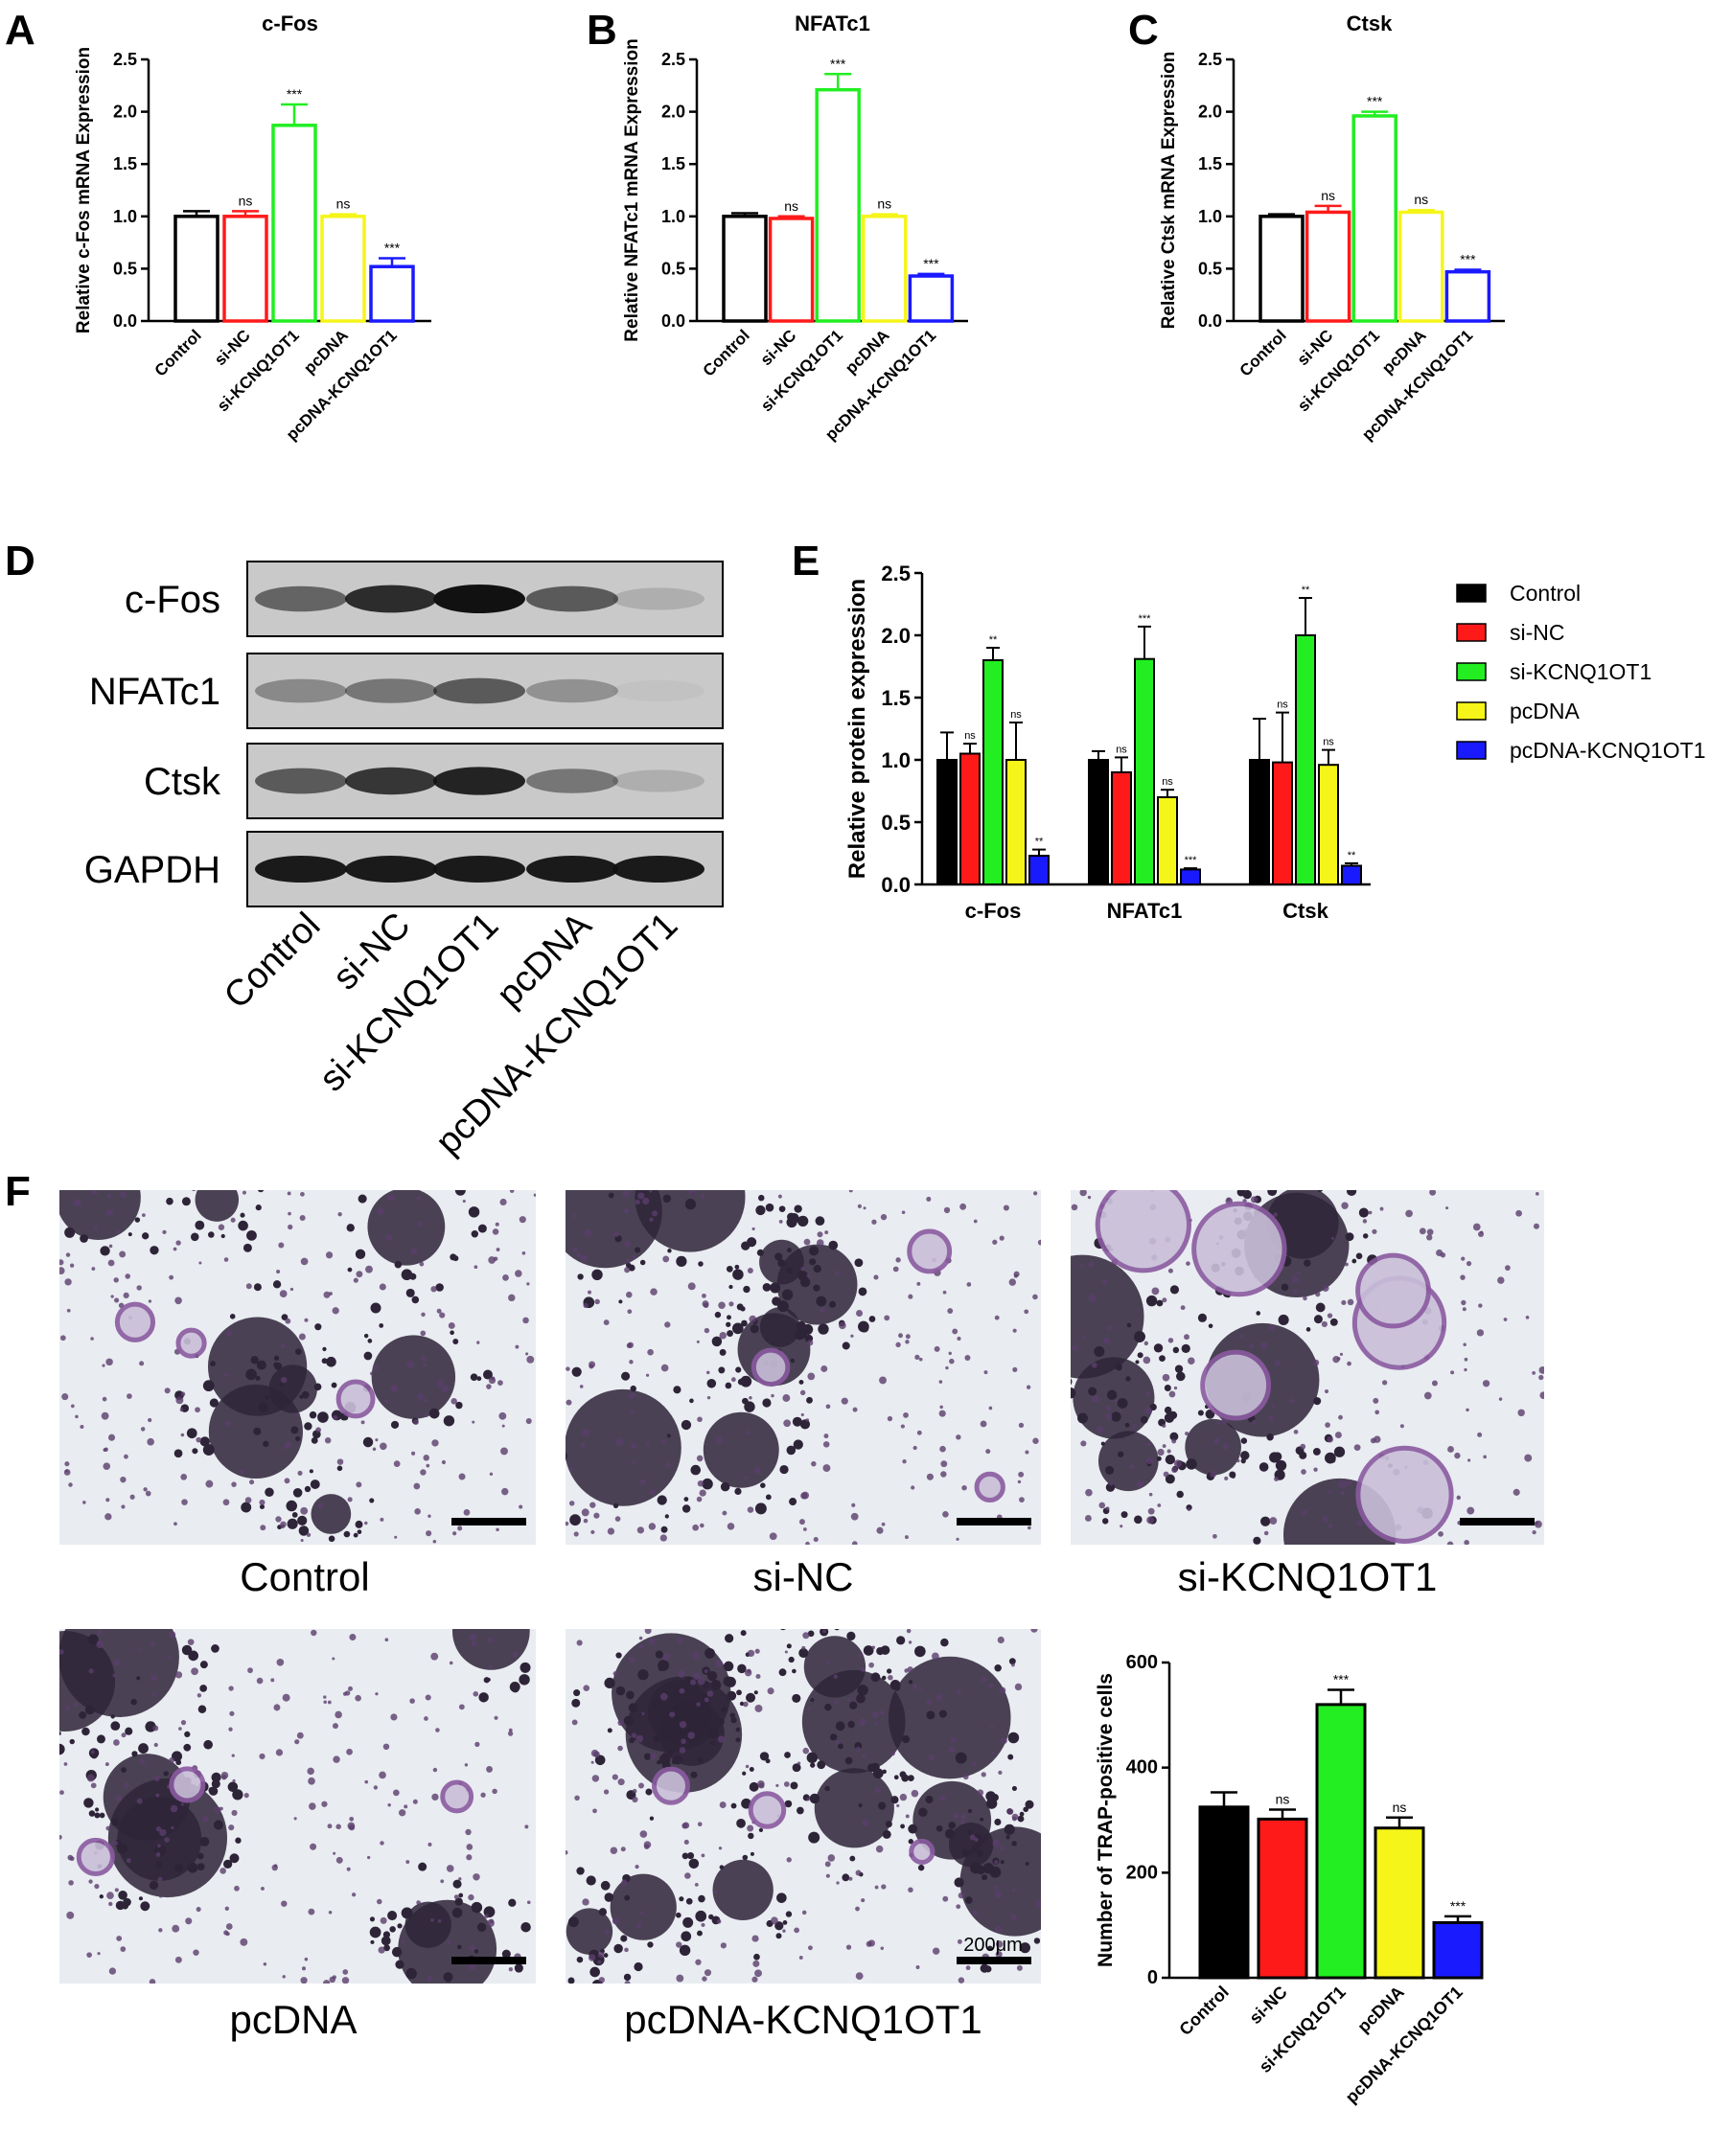 This screenshot has width=1732, height=2156. What do you see at coordinates (301, 869) in the screenshot?
I see `blot-band` at bounding box center [301, 869].